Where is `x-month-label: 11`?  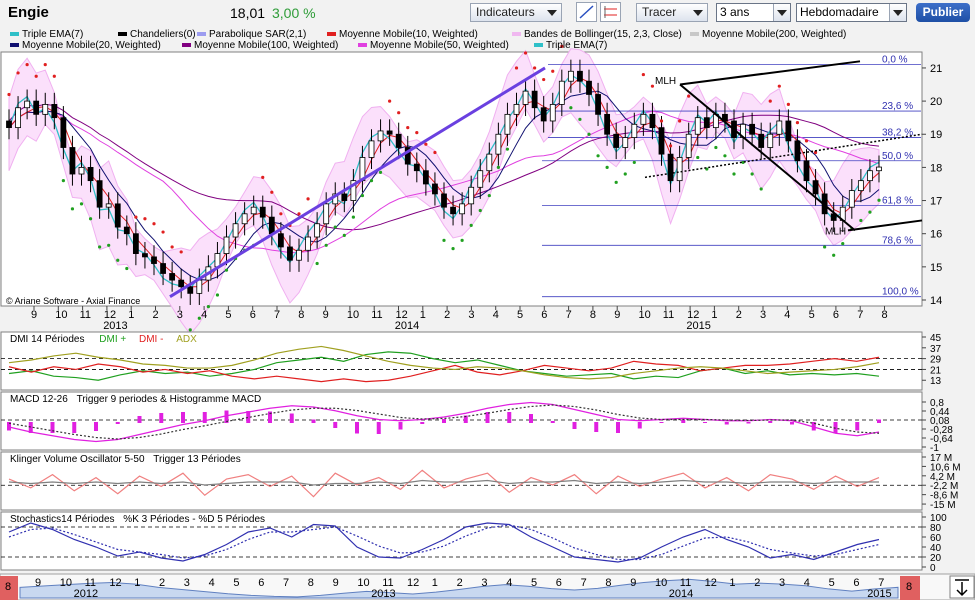 x-month-label: 11 is located at coordinates (376, 315).